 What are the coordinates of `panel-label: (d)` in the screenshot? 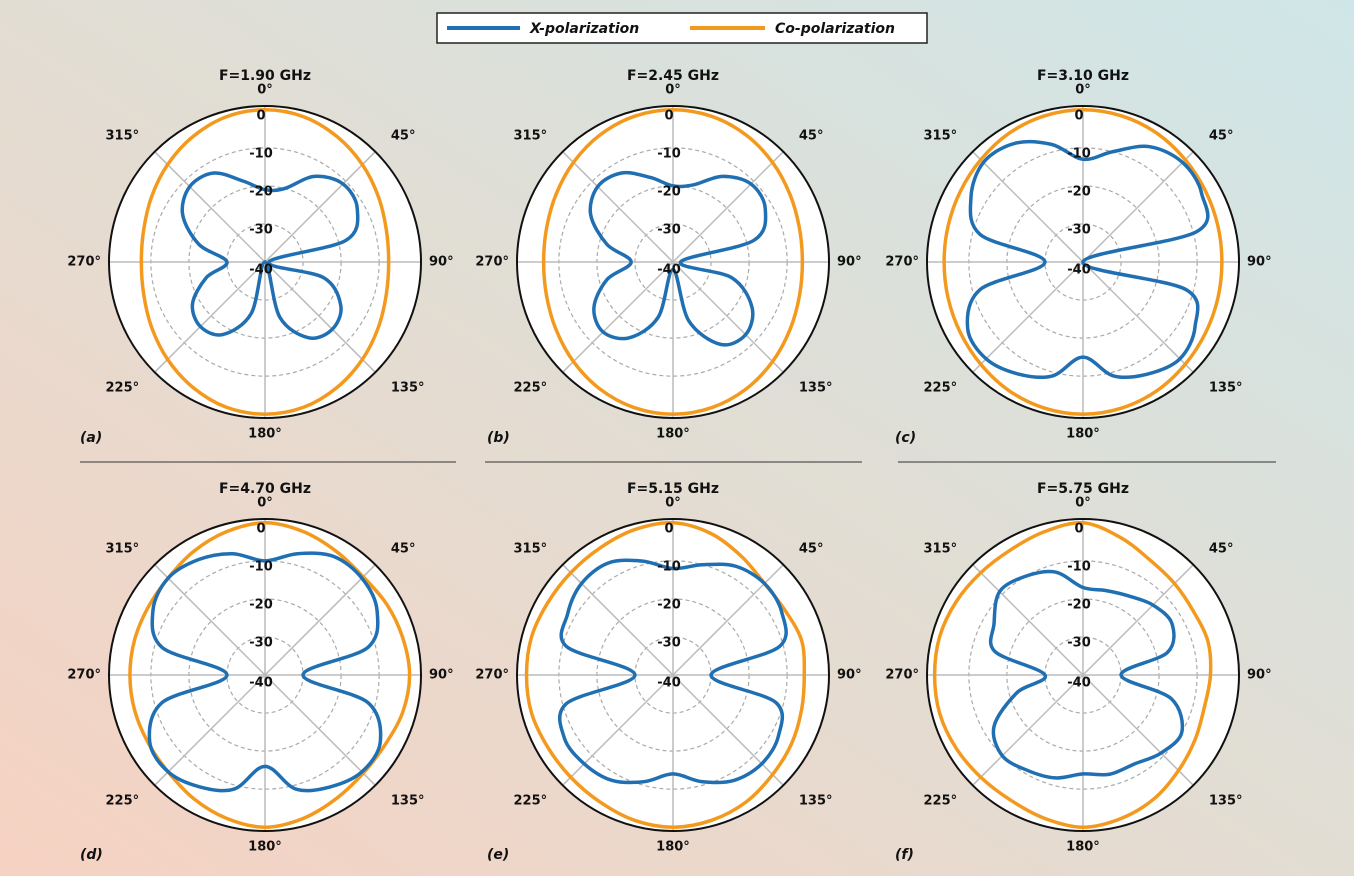 It's located at (91, 855).